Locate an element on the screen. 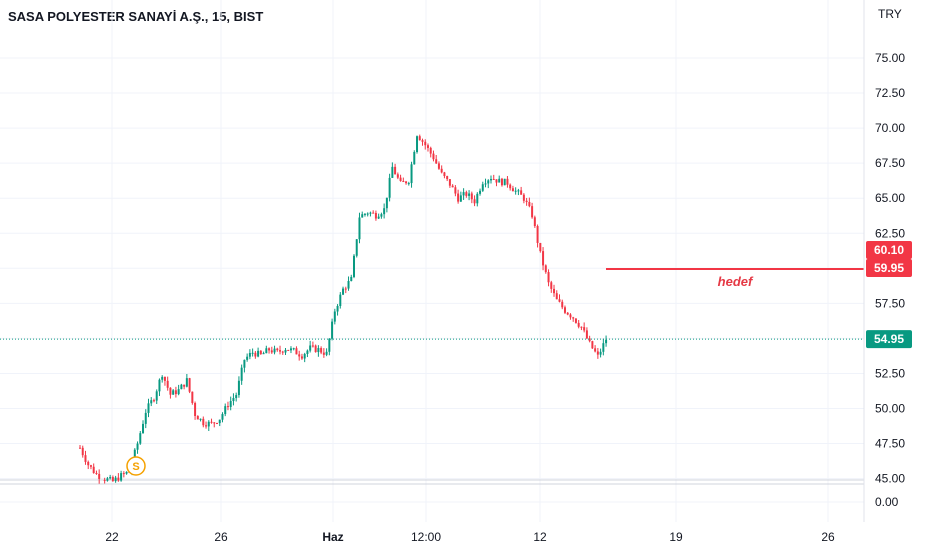 This screenshot has width=932, height=550. y-tick-label: 67.50 is located at coordinates (890, 163).